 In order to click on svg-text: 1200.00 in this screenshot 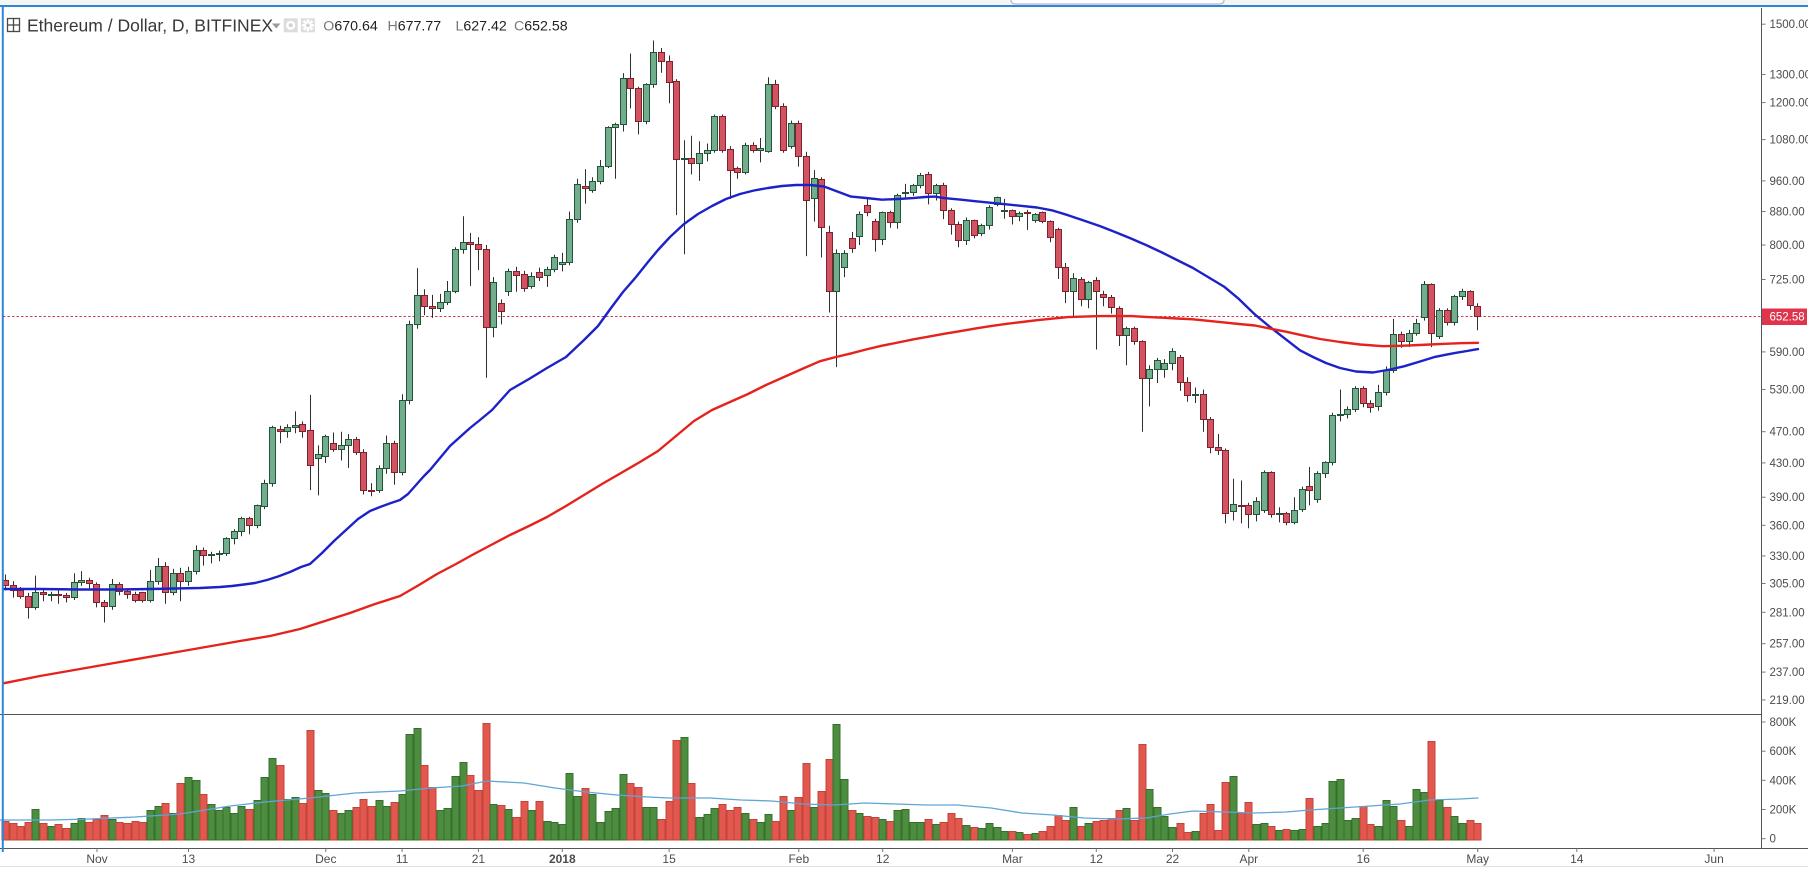, I will do `click(1789, 104)`.